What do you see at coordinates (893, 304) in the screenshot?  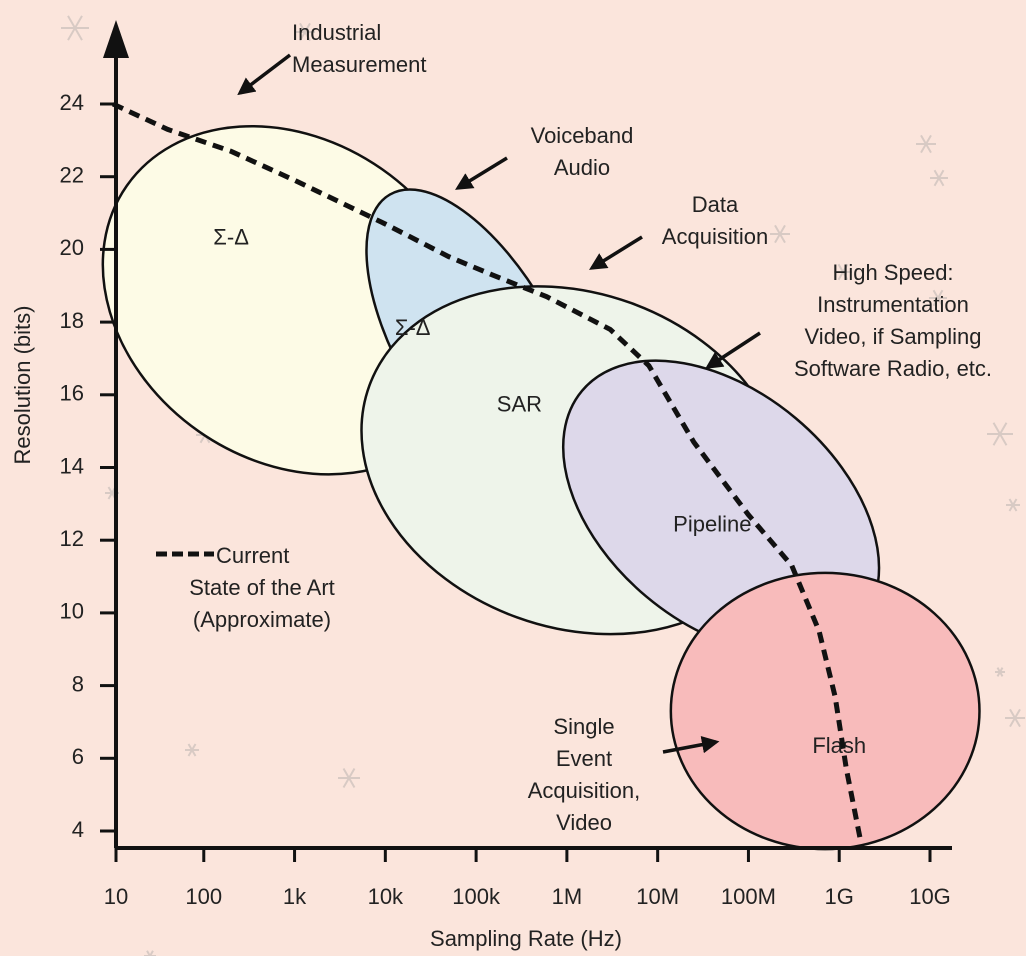 I see `annotation-line: Instrumentation` at bounding box center [893, 304].